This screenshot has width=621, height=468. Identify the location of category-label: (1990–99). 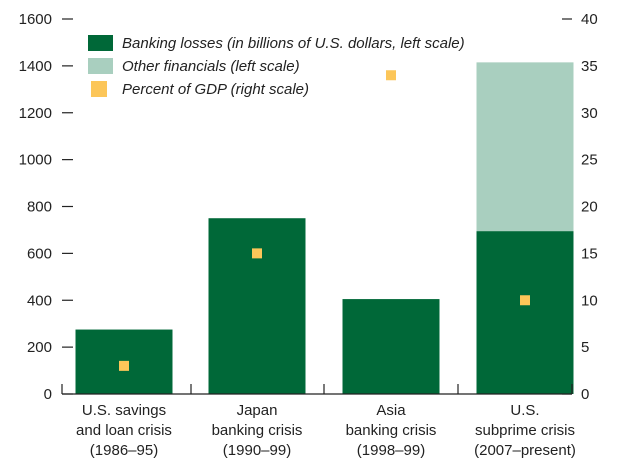
(257, 450).